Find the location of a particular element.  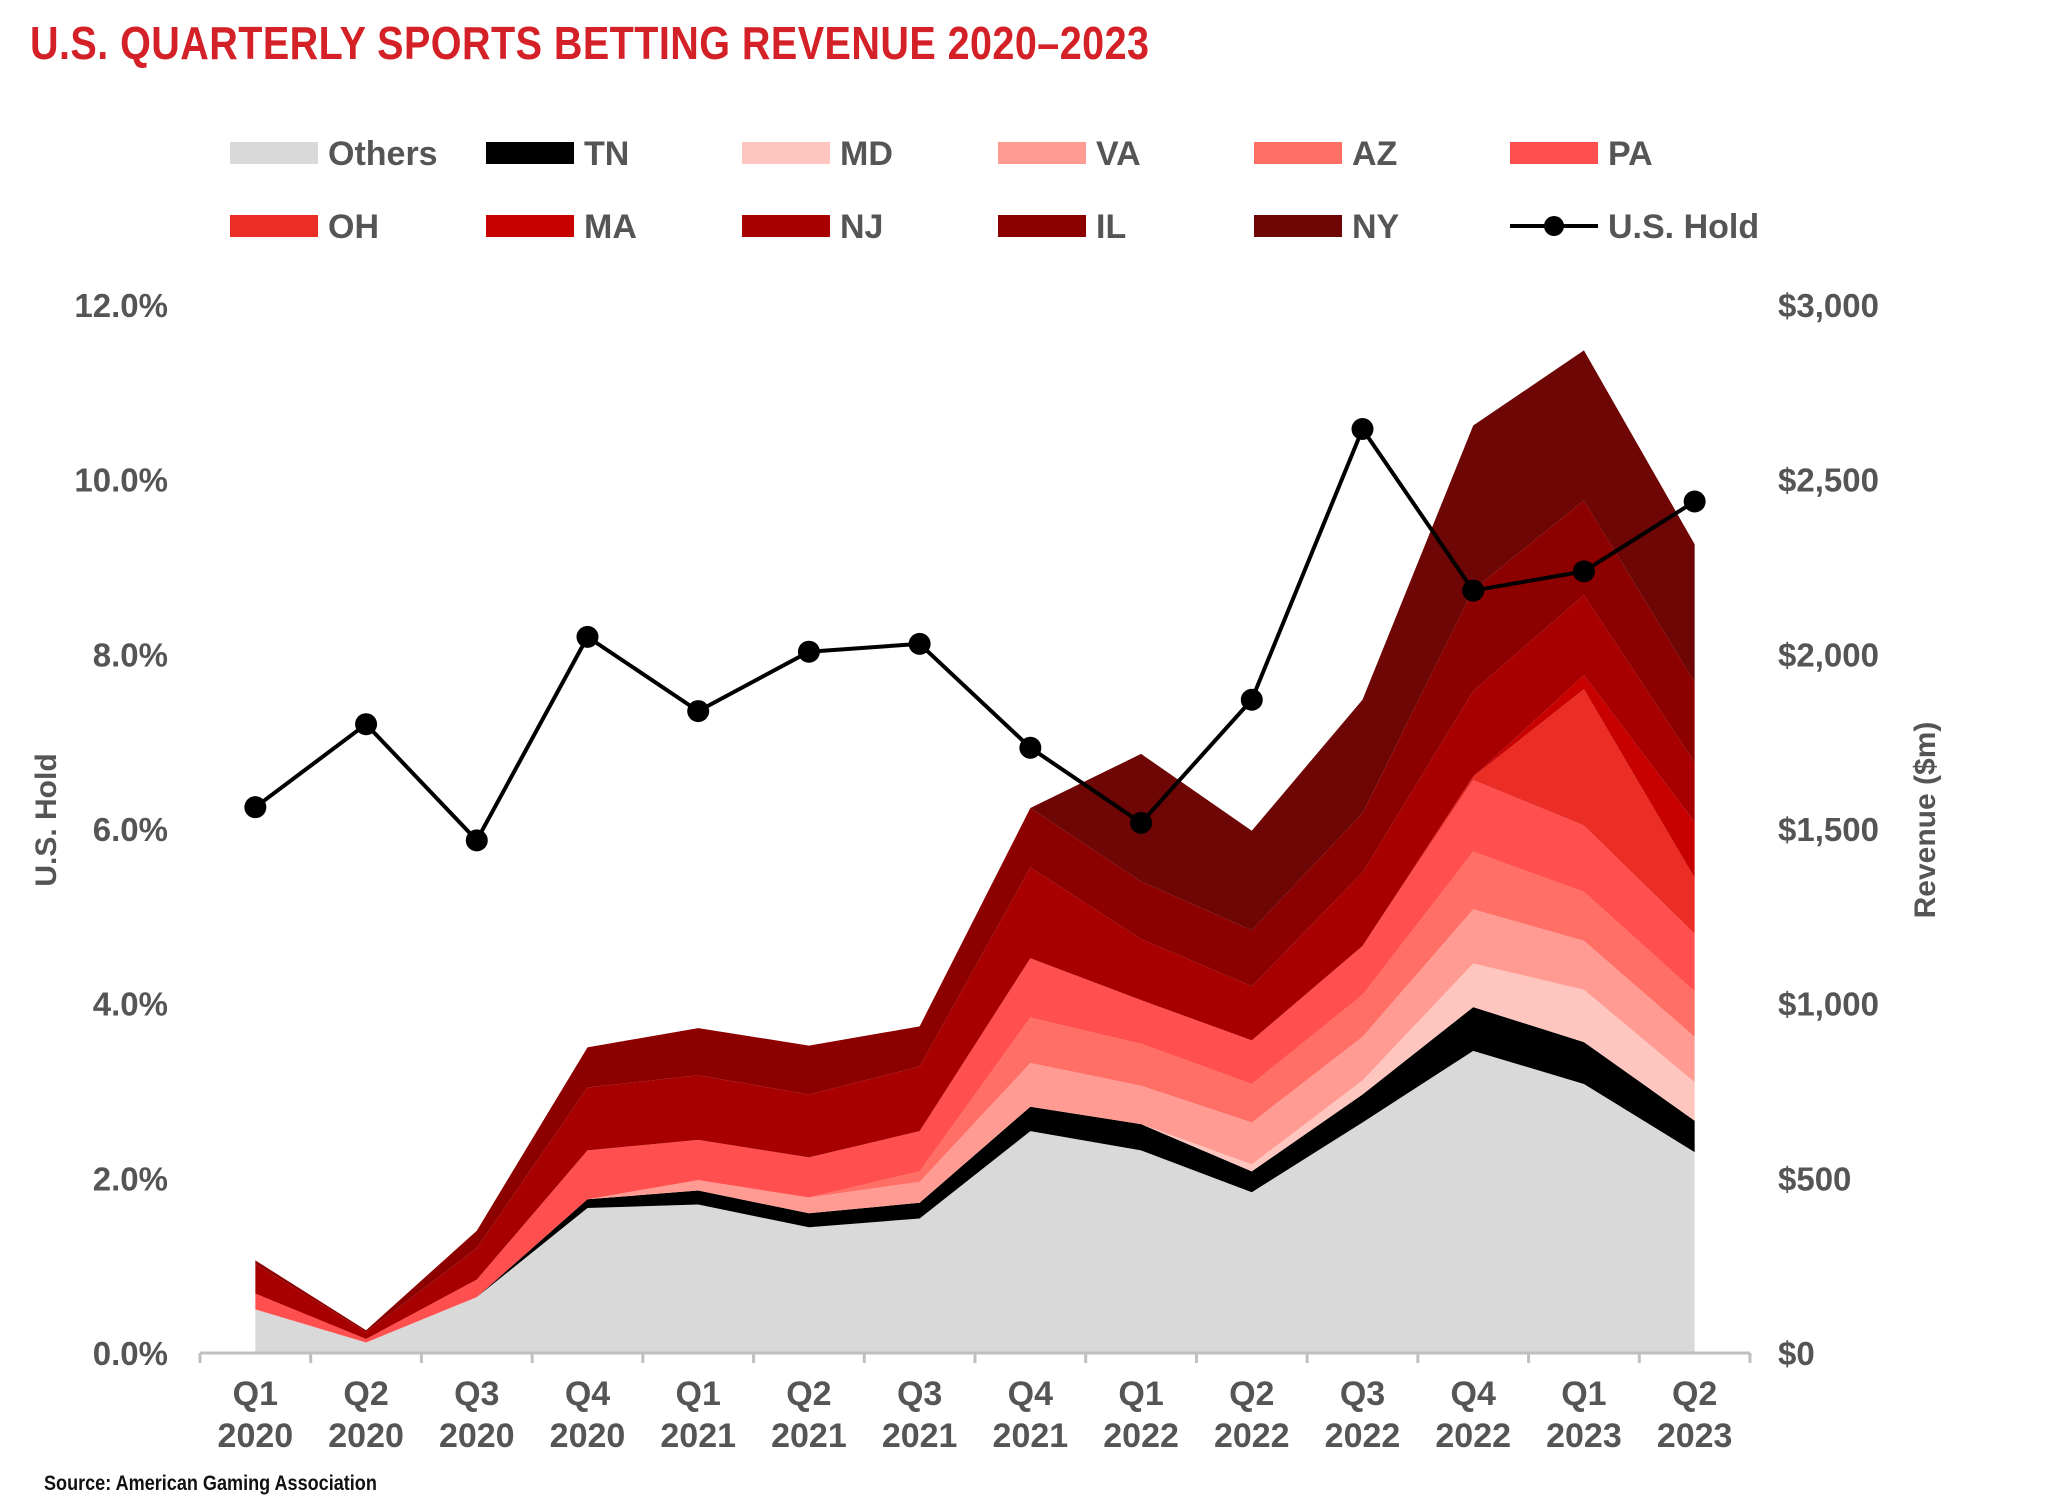

x-tick-label: Q4 2022 is located at coordinates (1473, 1415).